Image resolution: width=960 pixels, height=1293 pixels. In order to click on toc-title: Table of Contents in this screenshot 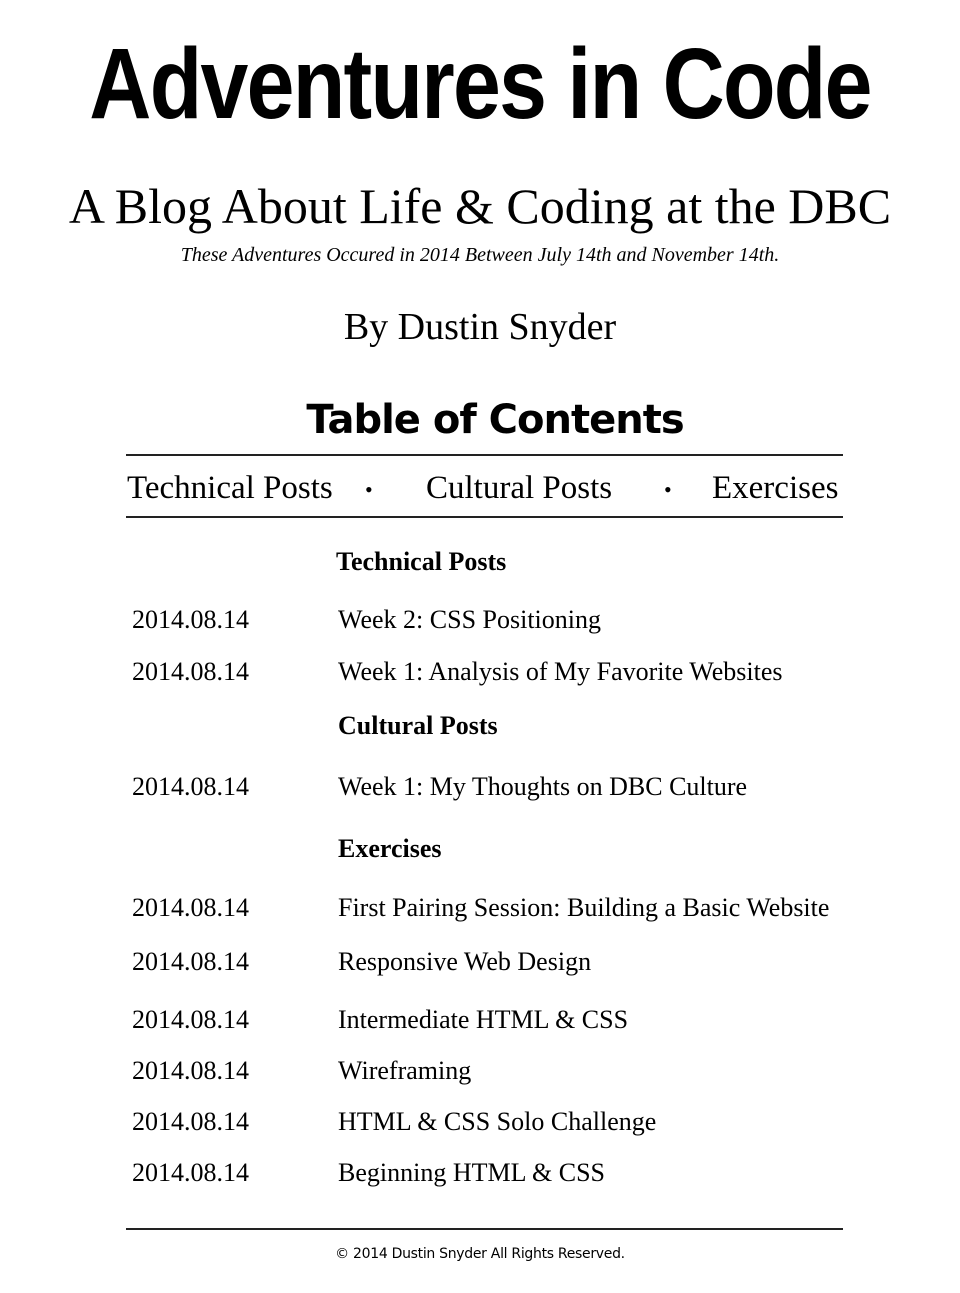, I will do `click(495, 420)`.